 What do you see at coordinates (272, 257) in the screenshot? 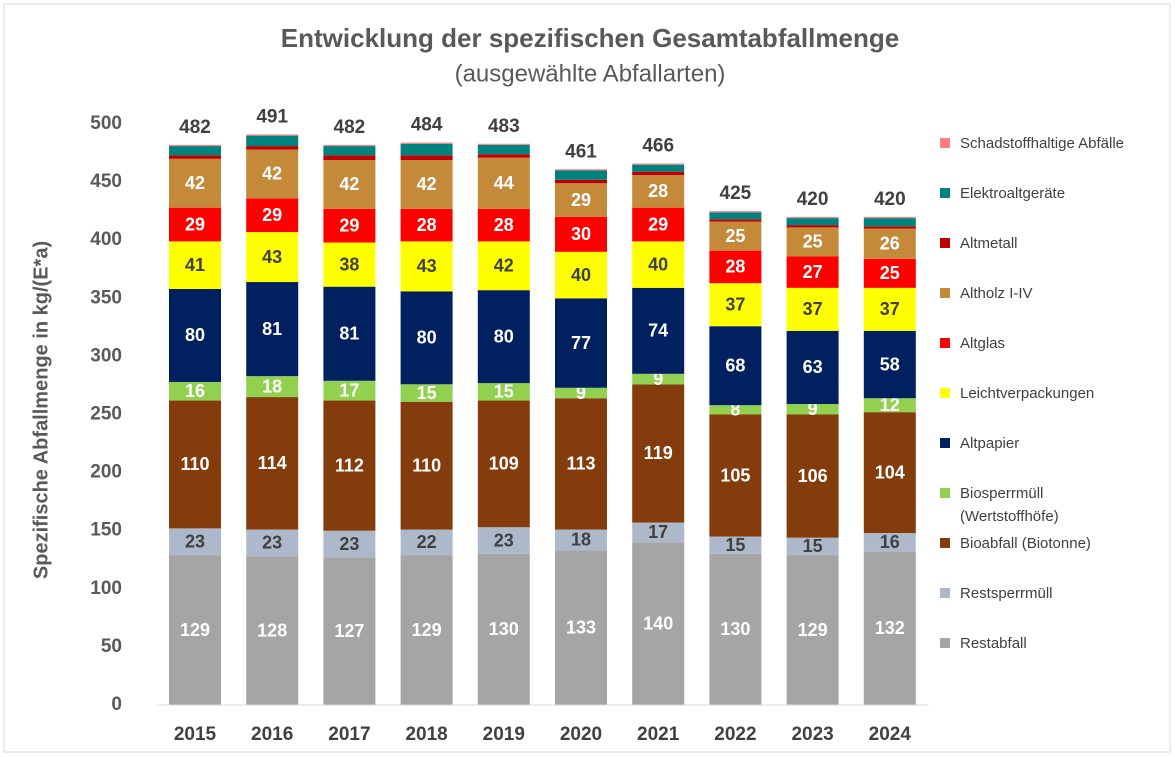
I see `data-label: 43` at bounding box center [272, 257].